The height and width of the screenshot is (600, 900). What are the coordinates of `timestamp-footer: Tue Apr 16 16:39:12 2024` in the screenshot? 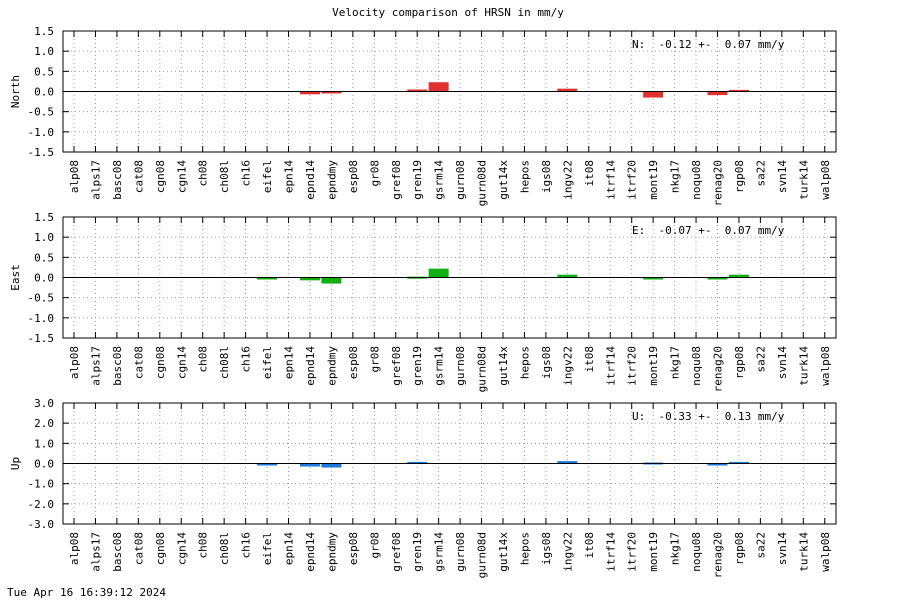 It's located at (86, 592).